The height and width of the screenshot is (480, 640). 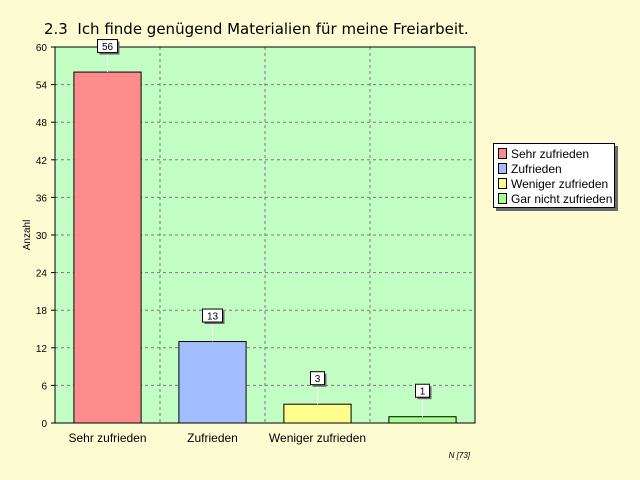 What do you see at coordinates (560, 183) in the screenshot?
I see `legend-label: Weniger zufrieden` at bounding box center [560, 183].